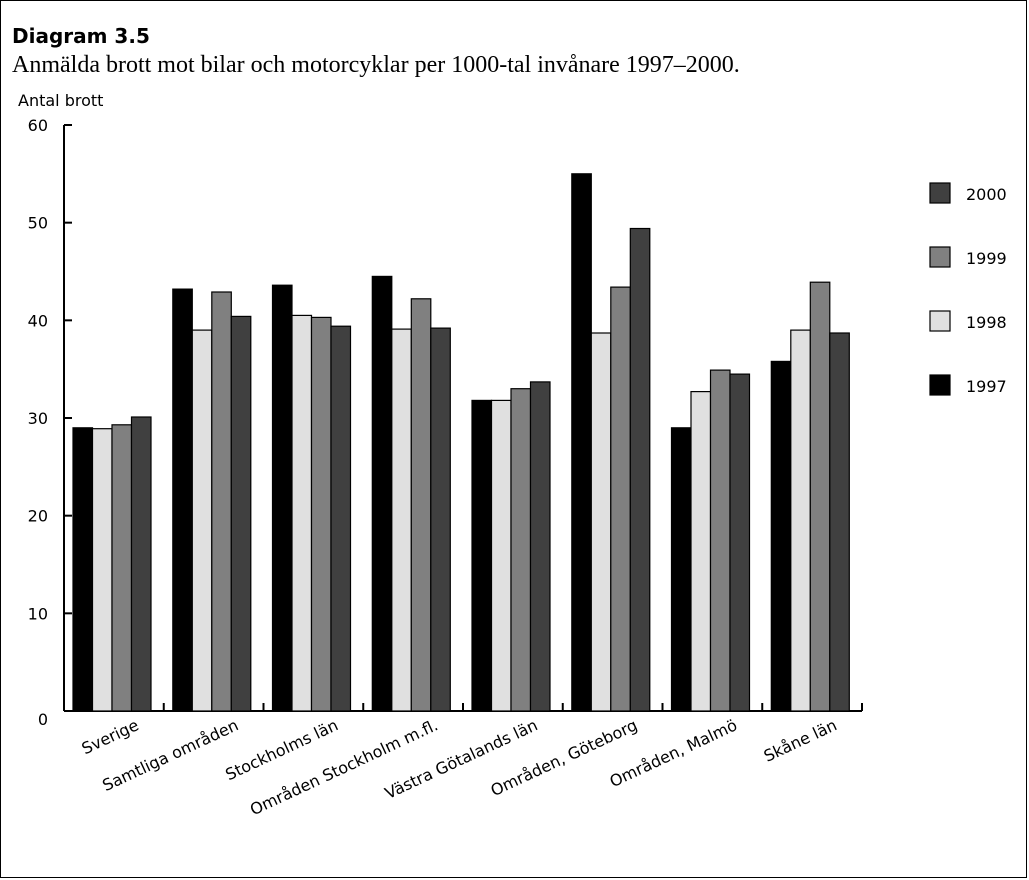 The width and height of the screenshot is (1029, 880). I want to click on diagram-heading: Diagram 3.5, so click(81, 36).